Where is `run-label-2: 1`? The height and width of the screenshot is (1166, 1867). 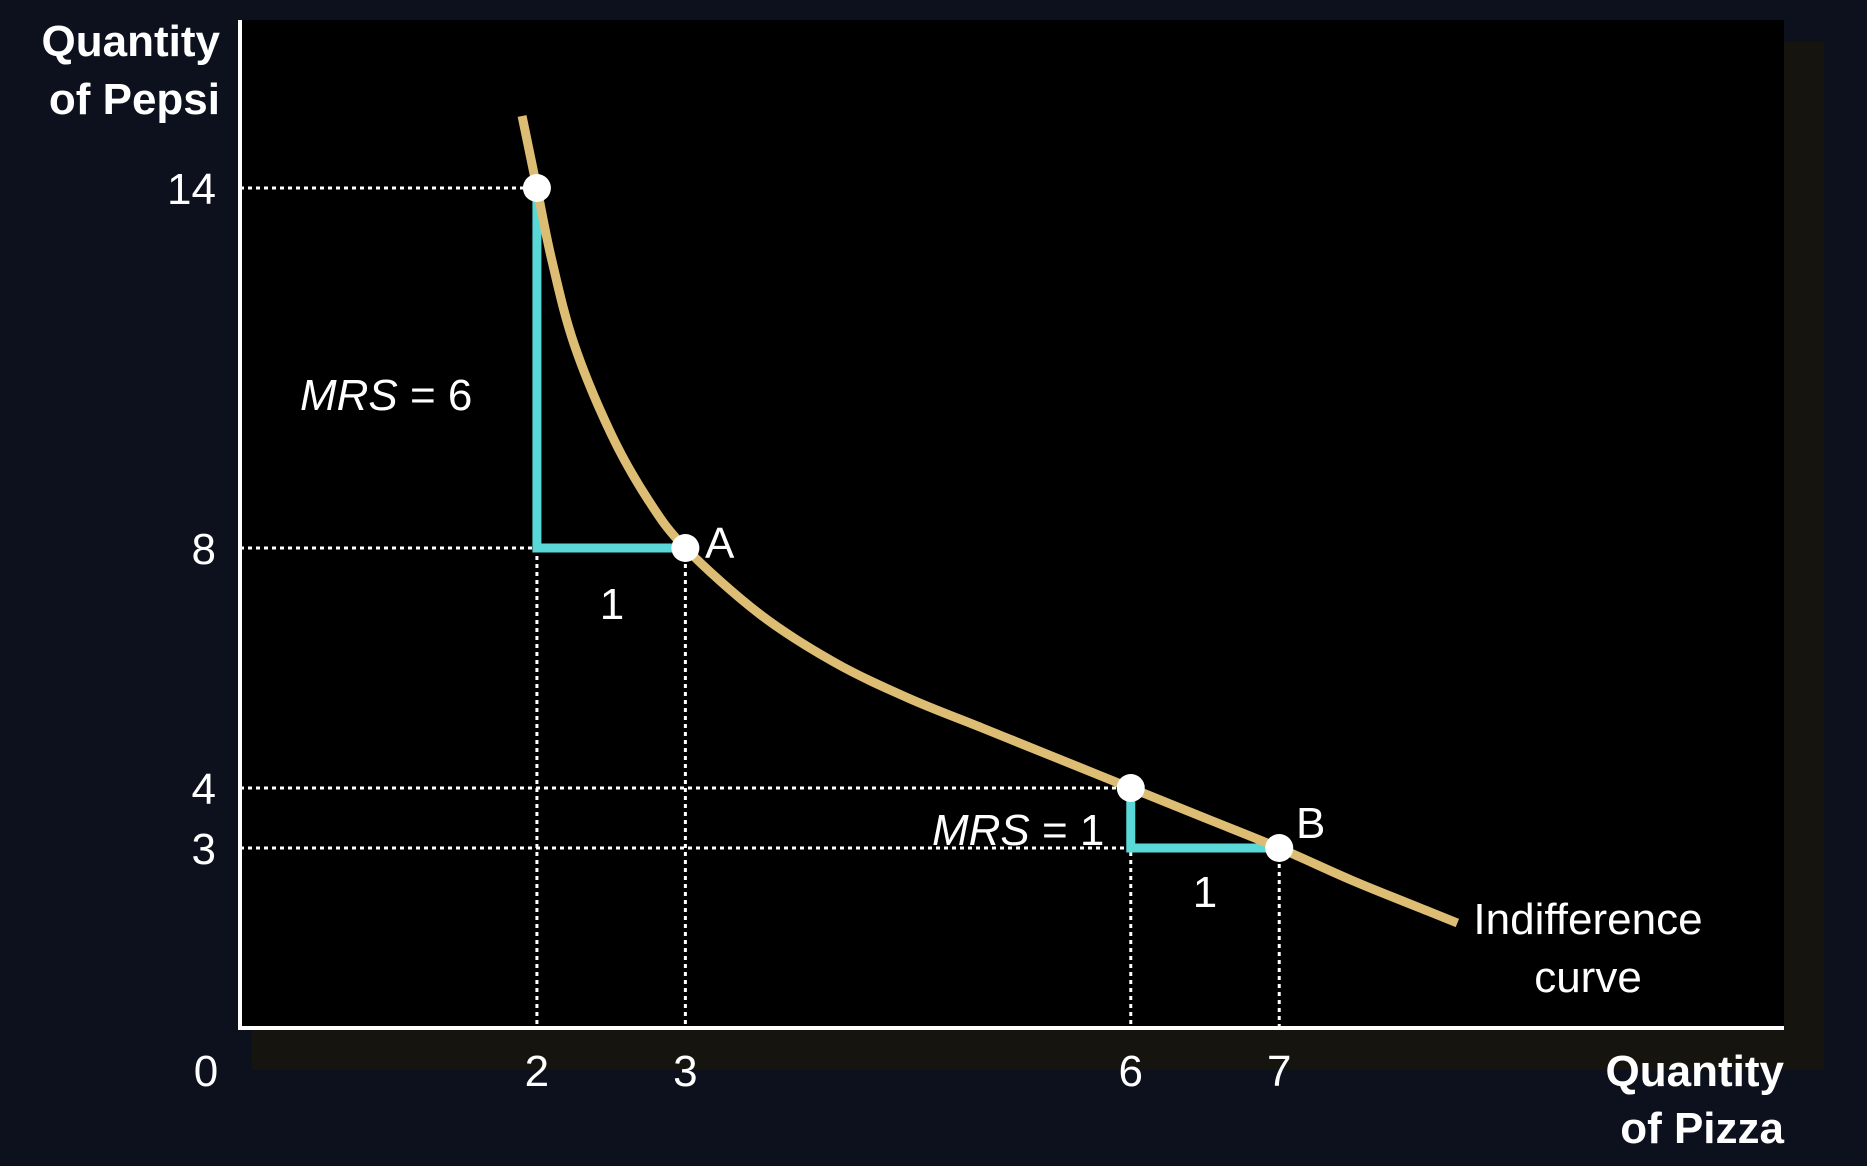
run-label-2: 1 is located at coordinates (1205, 892).